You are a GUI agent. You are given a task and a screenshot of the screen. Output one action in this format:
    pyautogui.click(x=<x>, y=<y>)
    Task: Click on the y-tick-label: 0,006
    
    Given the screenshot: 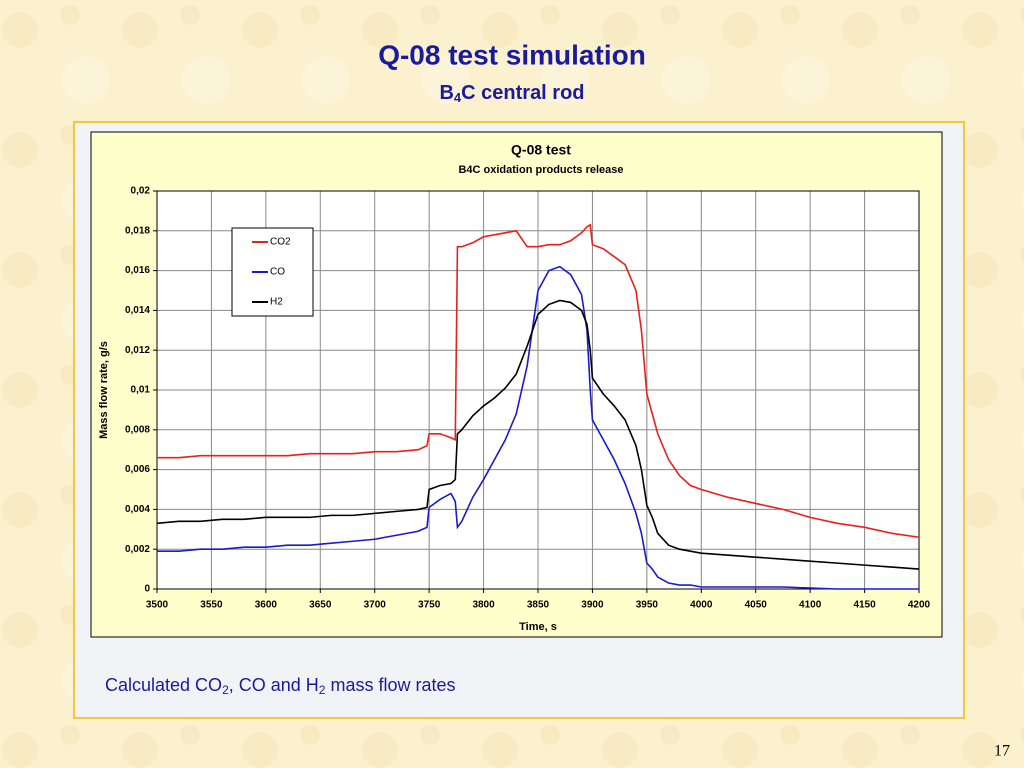 What is the action you would take?
    pyautogui.click(x=137, y=469)
    